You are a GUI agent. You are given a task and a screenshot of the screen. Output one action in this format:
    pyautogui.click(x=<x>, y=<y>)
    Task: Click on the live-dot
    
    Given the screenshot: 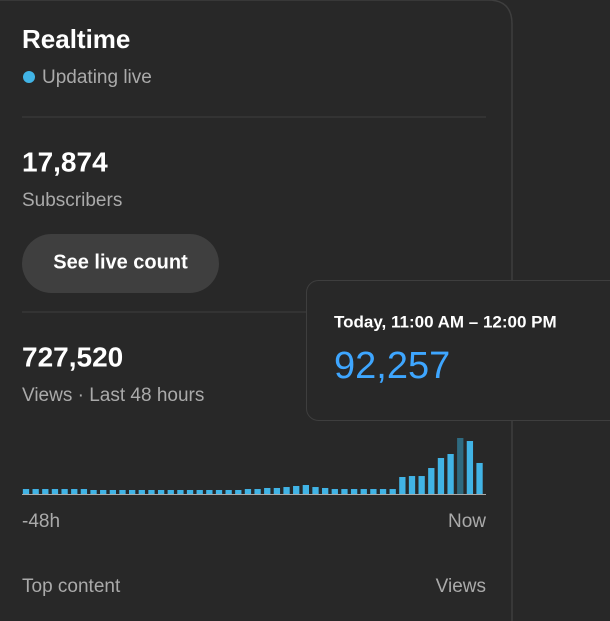 What is the action you would take?
    pyautogui.click(x=29, y=77)
    